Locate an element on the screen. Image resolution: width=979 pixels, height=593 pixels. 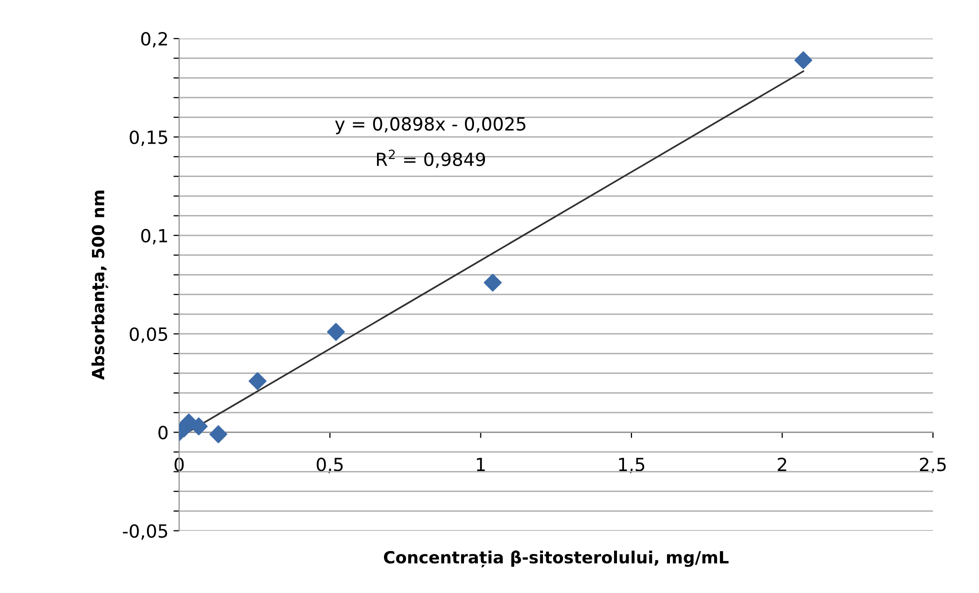
annotation: y = 0,0898x - 0,0025 is located at coordinates (430, 125).